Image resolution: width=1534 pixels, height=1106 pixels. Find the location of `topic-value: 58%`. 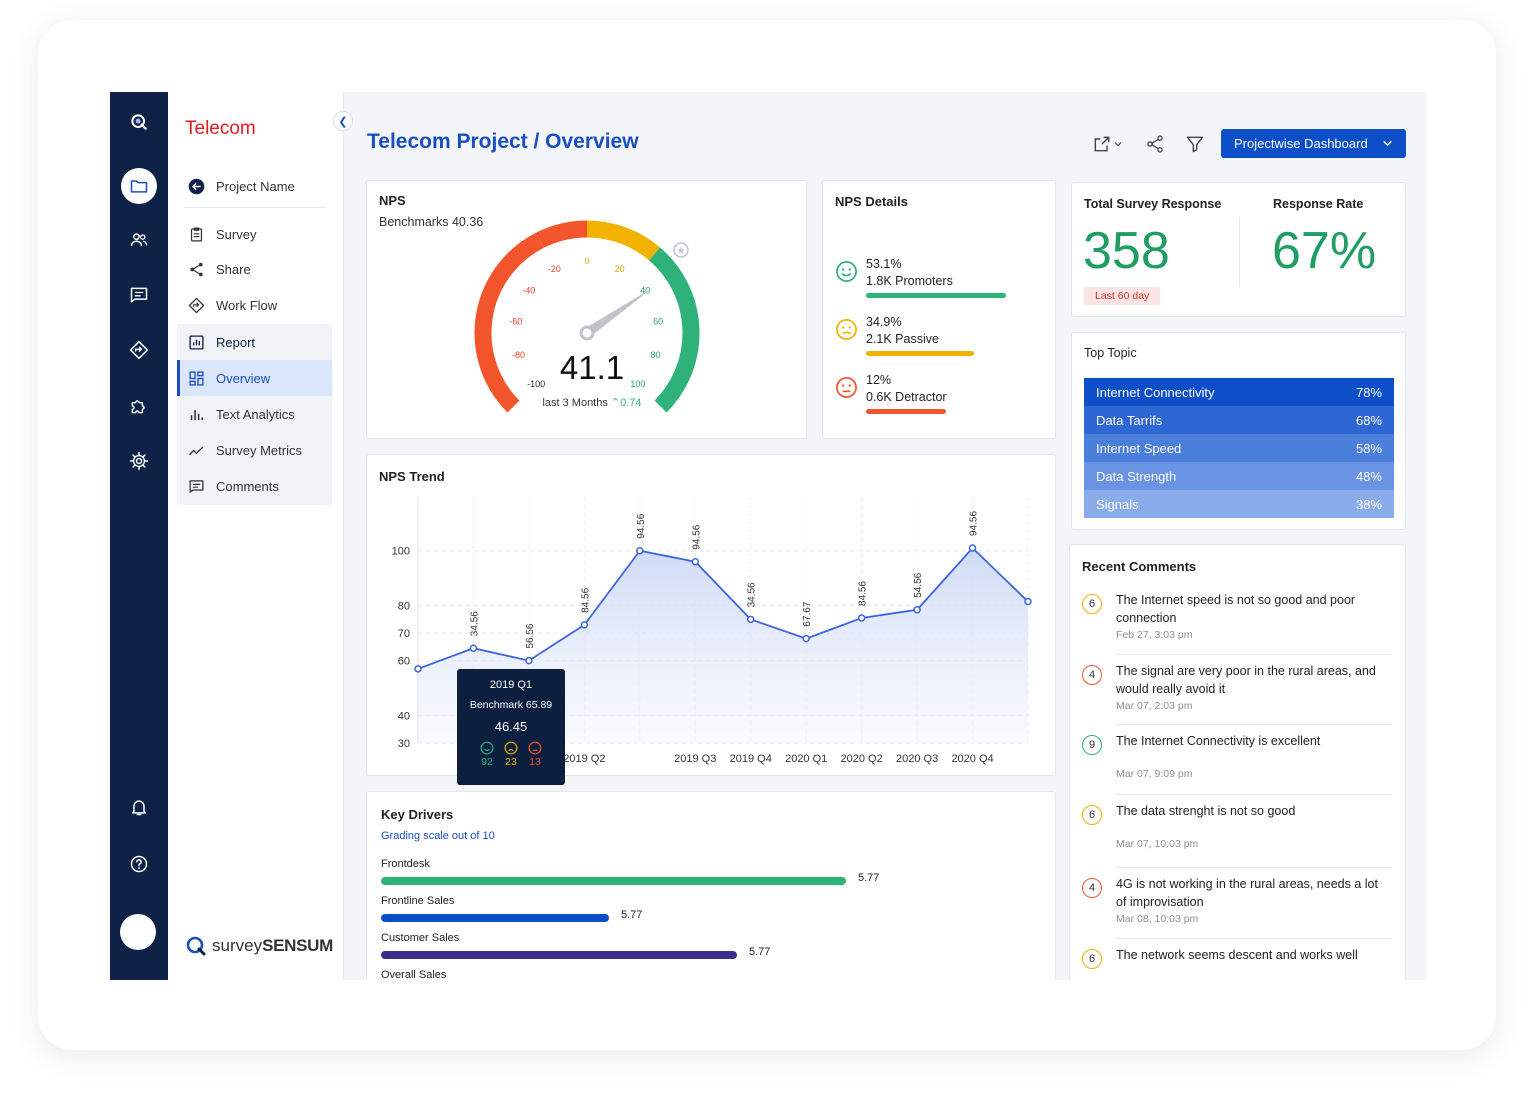

topic-value: 58% is located at coordinates (1368, 448).